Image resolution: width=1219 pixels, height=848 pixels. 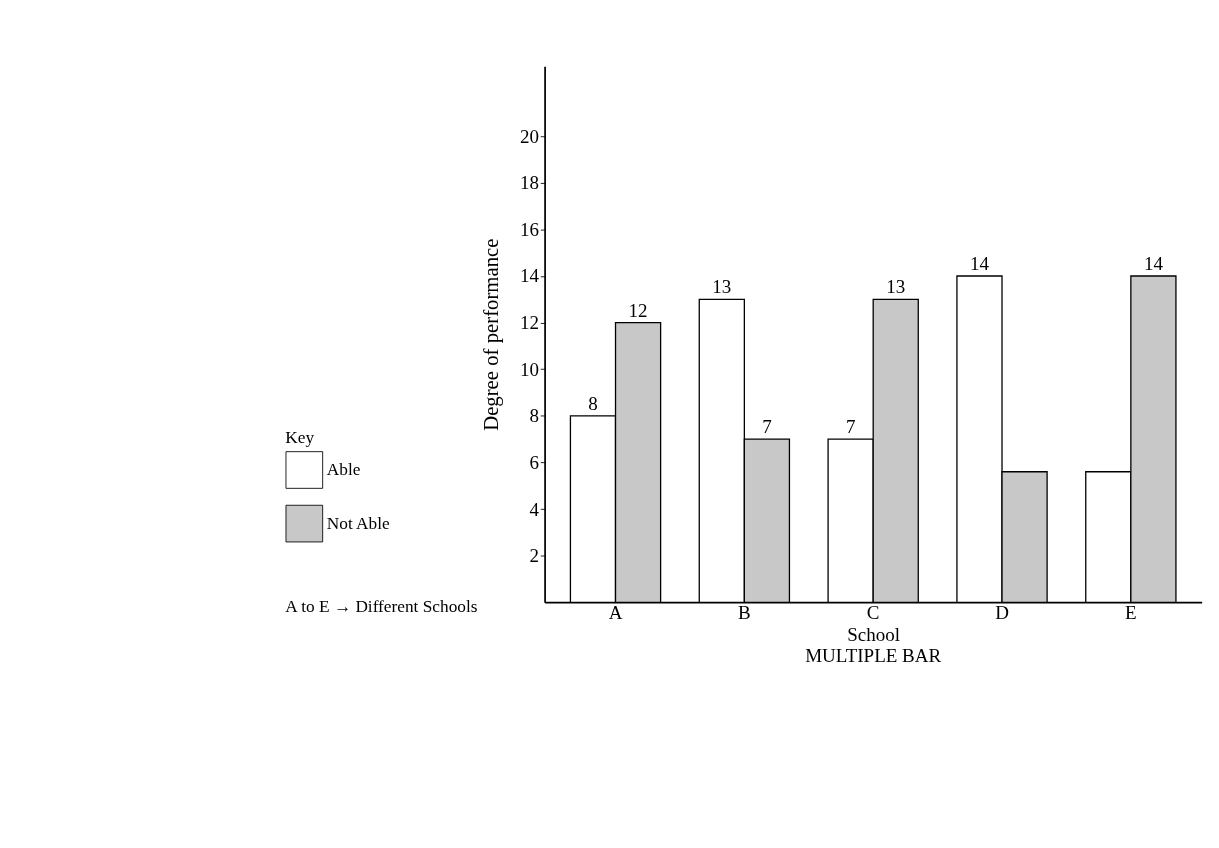 What do you see at coordinates (530, 276) in the screenshot?
I see `y-tick-label: 14` at bounding box center [530, 276].